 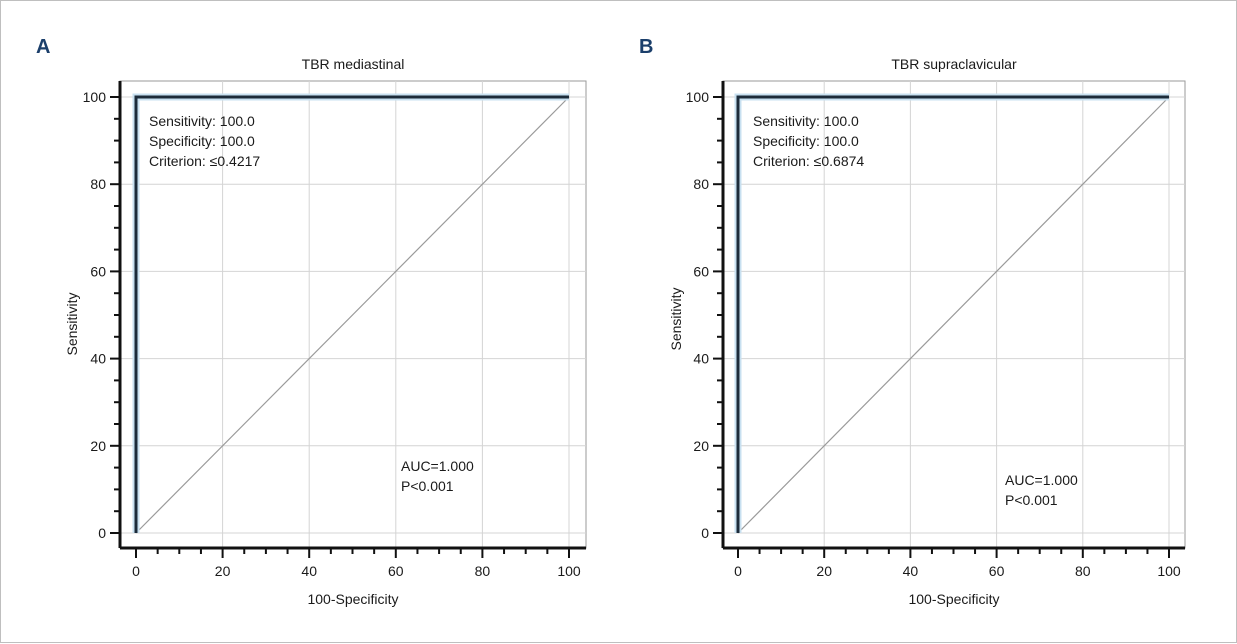 What do you see at coordinates (701, 359) in the screenshot?
I see `panel-b-y-tick-label-2: 40` at bounding box center [701, 359].